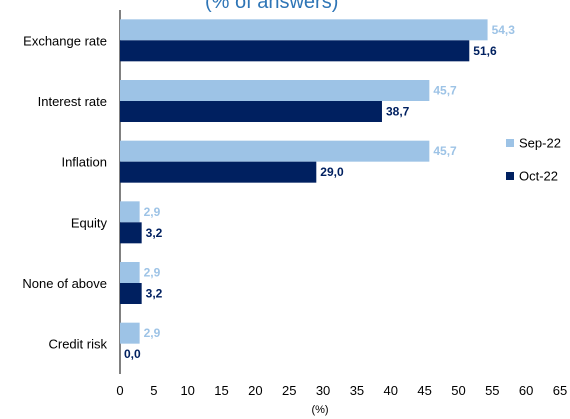  What do you see at coordinates (77, 344) in the screenshot?
I see `category-label: Credit risk` at bounding box center [77, 344].